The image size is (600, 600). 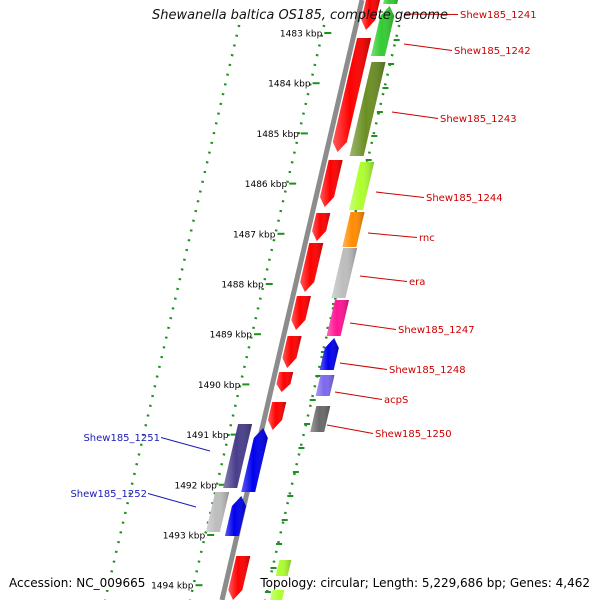 What do you see at coordinates (427, 370) in the screenshot?
I see `gene-label-Shew185_1248: Shew185_1248` at bounding box center [427, 370].